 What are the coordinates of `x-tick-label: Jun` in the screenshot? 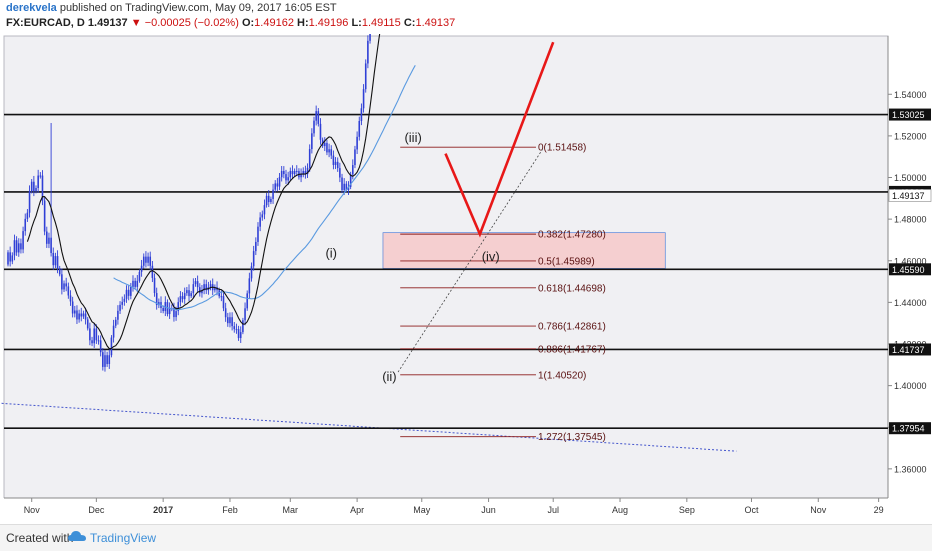 It's located at (488, 510).